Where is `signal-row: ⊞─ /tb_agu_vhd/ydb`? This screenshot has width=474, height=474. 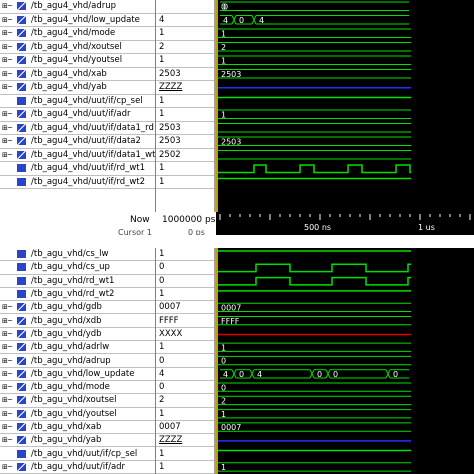
signal-row: ⊞─ /tb_agu_vhd/ydb is located at coordinates (77, 335).